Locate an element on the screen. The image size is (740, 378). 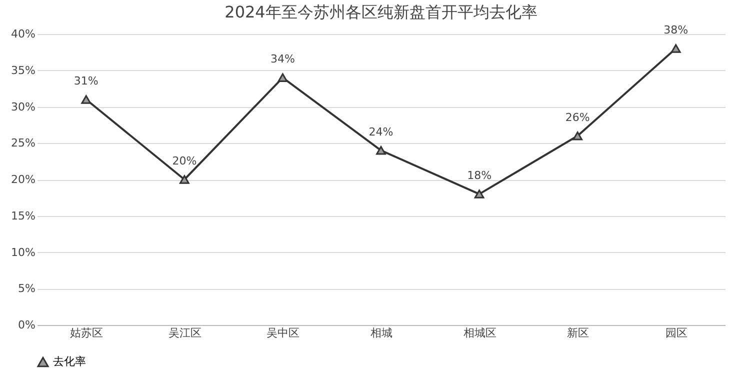
legend-label: 去化率 is located at coordinates (69, 361).